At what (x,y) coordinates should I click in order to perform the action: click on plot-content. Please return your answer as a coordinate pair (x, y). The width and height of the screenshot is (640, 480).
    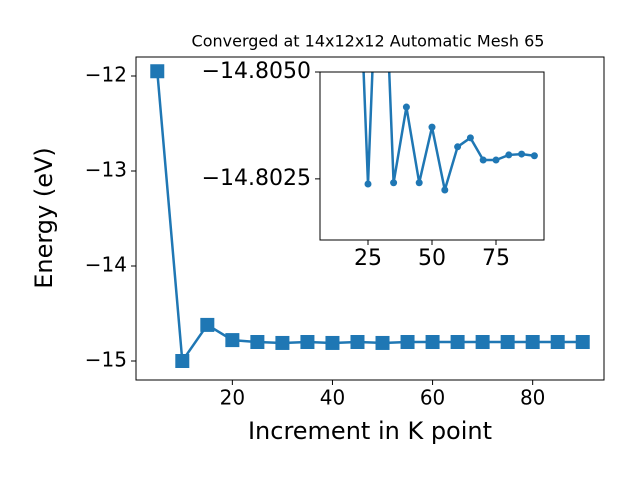
    Looking at the image, I should click on (450, 133).